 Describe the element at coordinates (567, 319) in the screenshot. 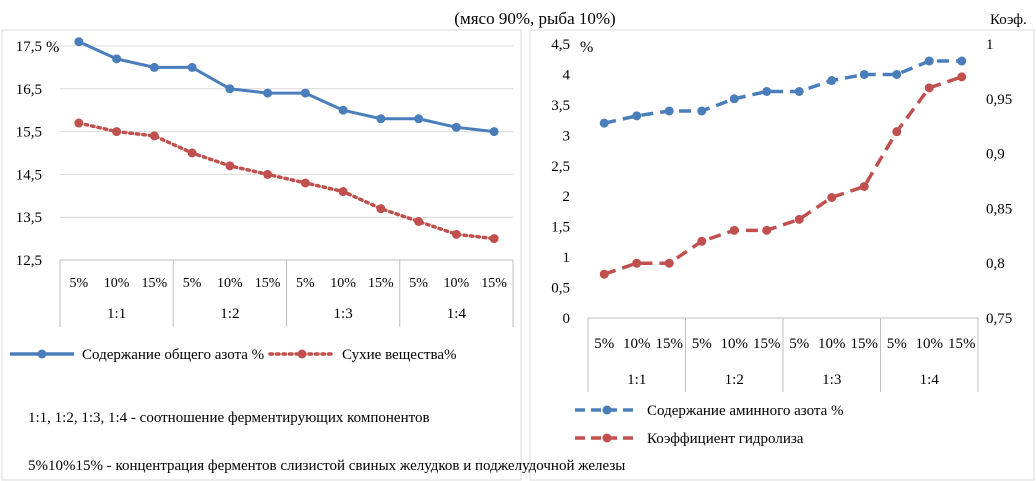

I see `y-tick-label: 0` at that location.